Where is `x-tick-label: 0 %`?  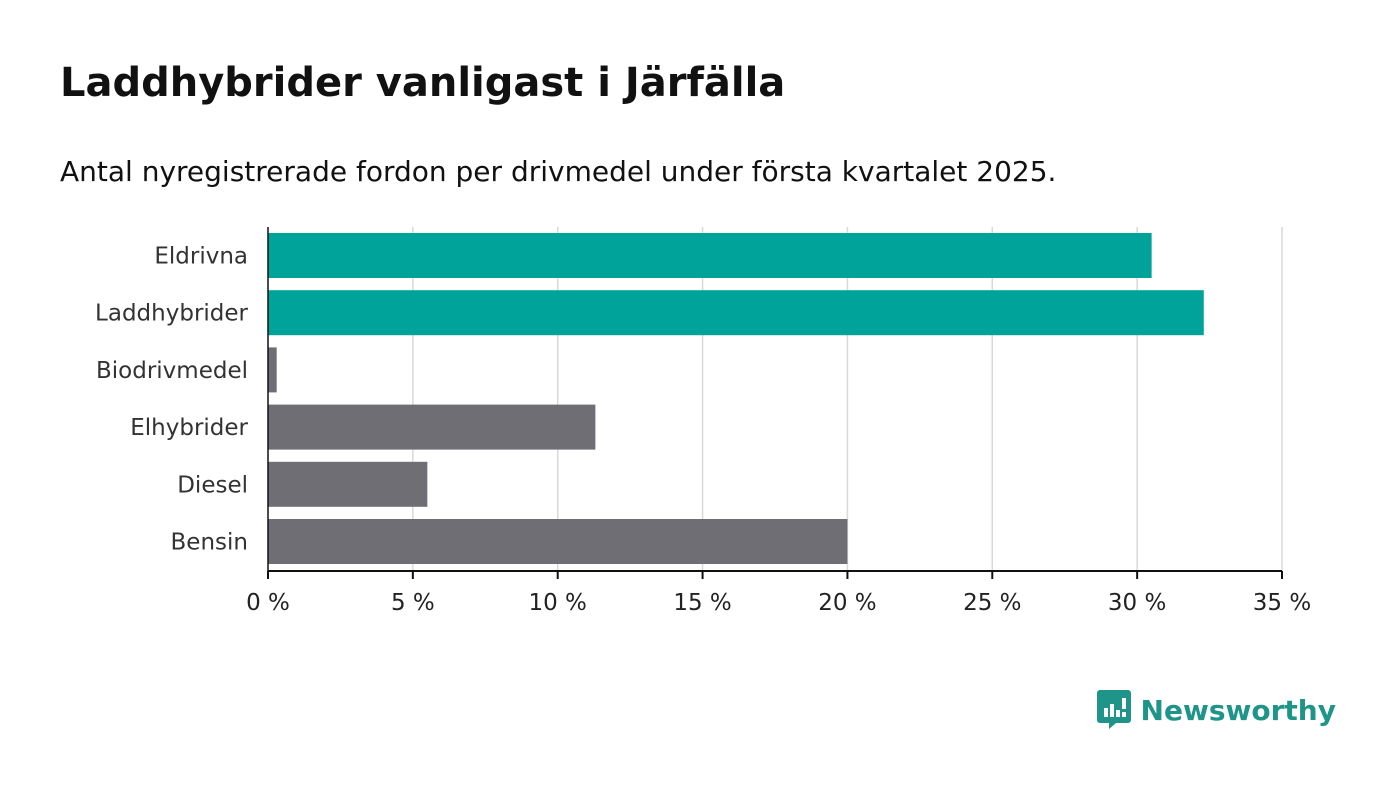
x-tick-label: 0 % is located at coordinates (268, 603).